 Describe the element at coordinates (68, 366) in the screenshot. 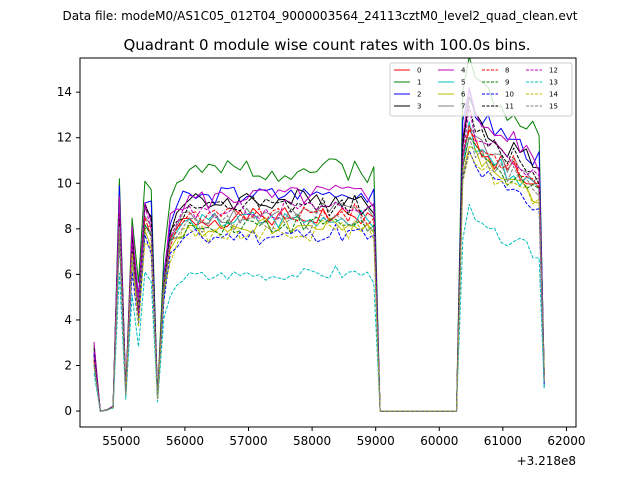

I see `y-tick-label: 2` at that location.